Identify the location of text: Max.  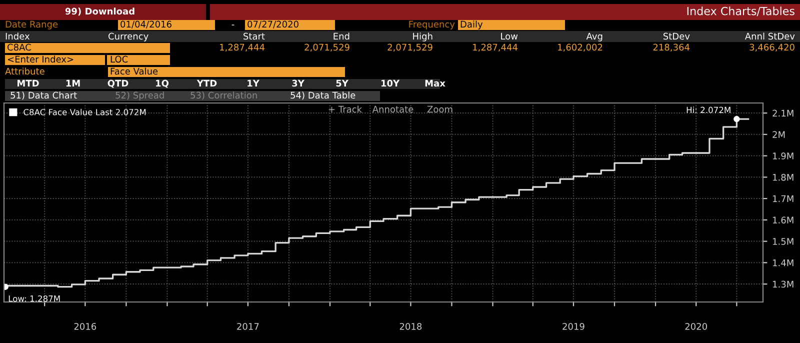
(435, 83).